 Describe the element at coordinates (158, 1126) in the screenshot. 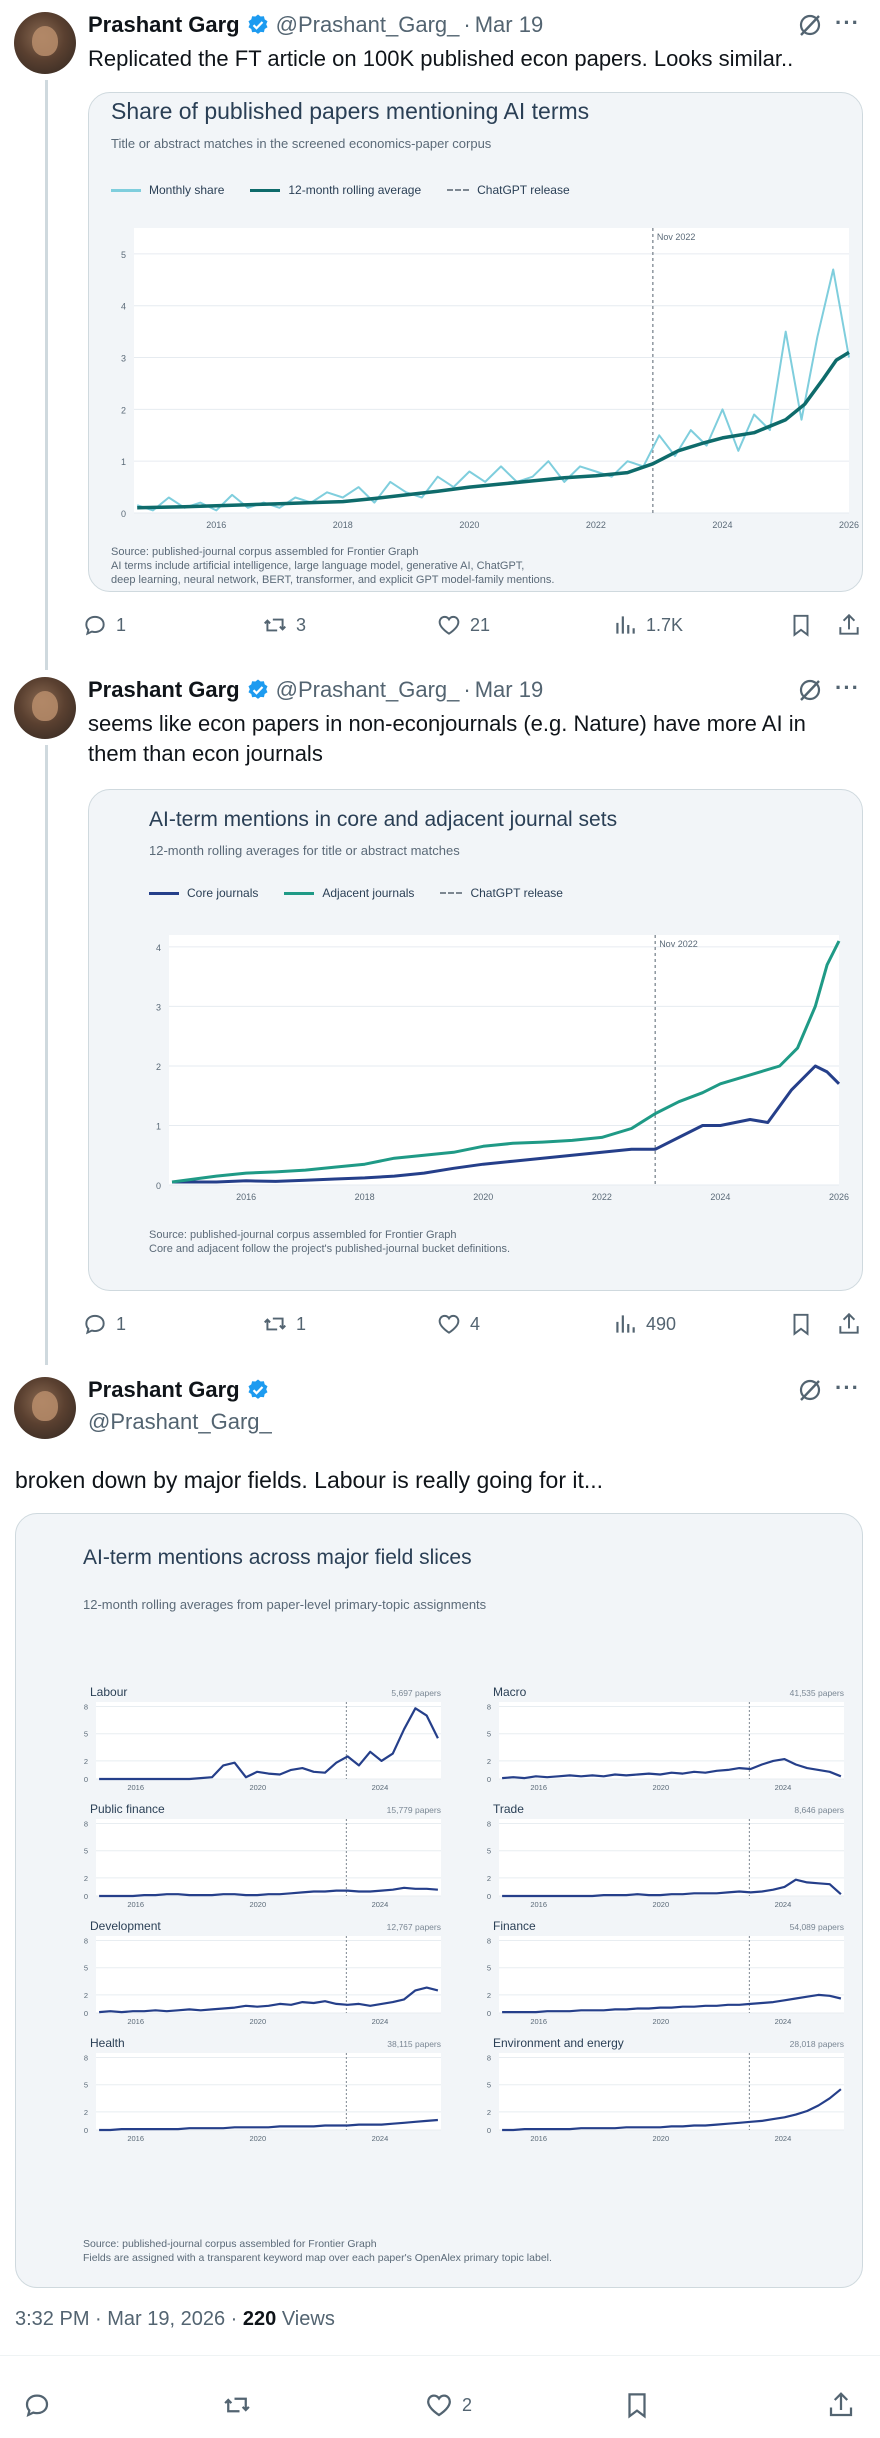

I see `y-tick-label: 1` at that location.